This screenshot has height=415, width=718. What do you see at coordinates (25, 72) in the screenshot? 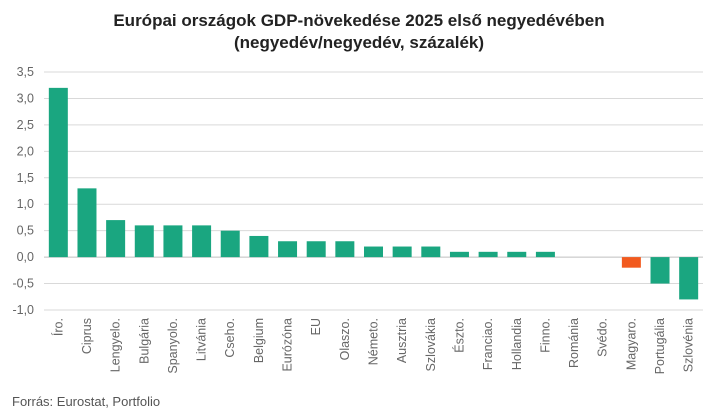
I see `y-tick-label: 3,5` at bounding box center [25, 72].